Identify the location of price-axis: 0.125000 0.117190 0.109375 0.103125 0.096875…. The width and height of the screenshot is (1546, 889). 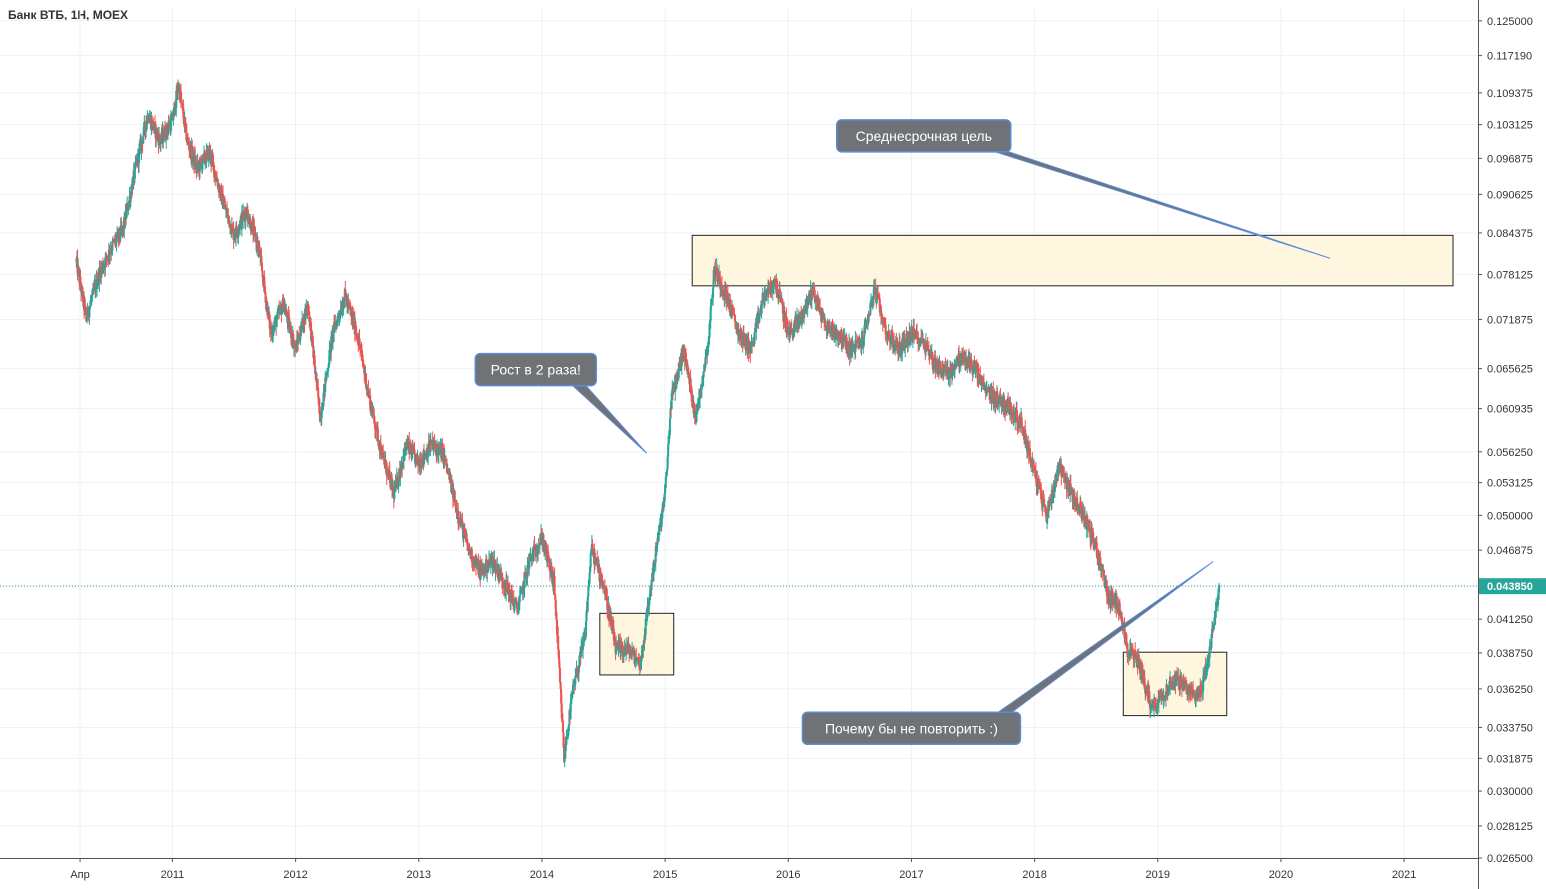
(1512, 444).